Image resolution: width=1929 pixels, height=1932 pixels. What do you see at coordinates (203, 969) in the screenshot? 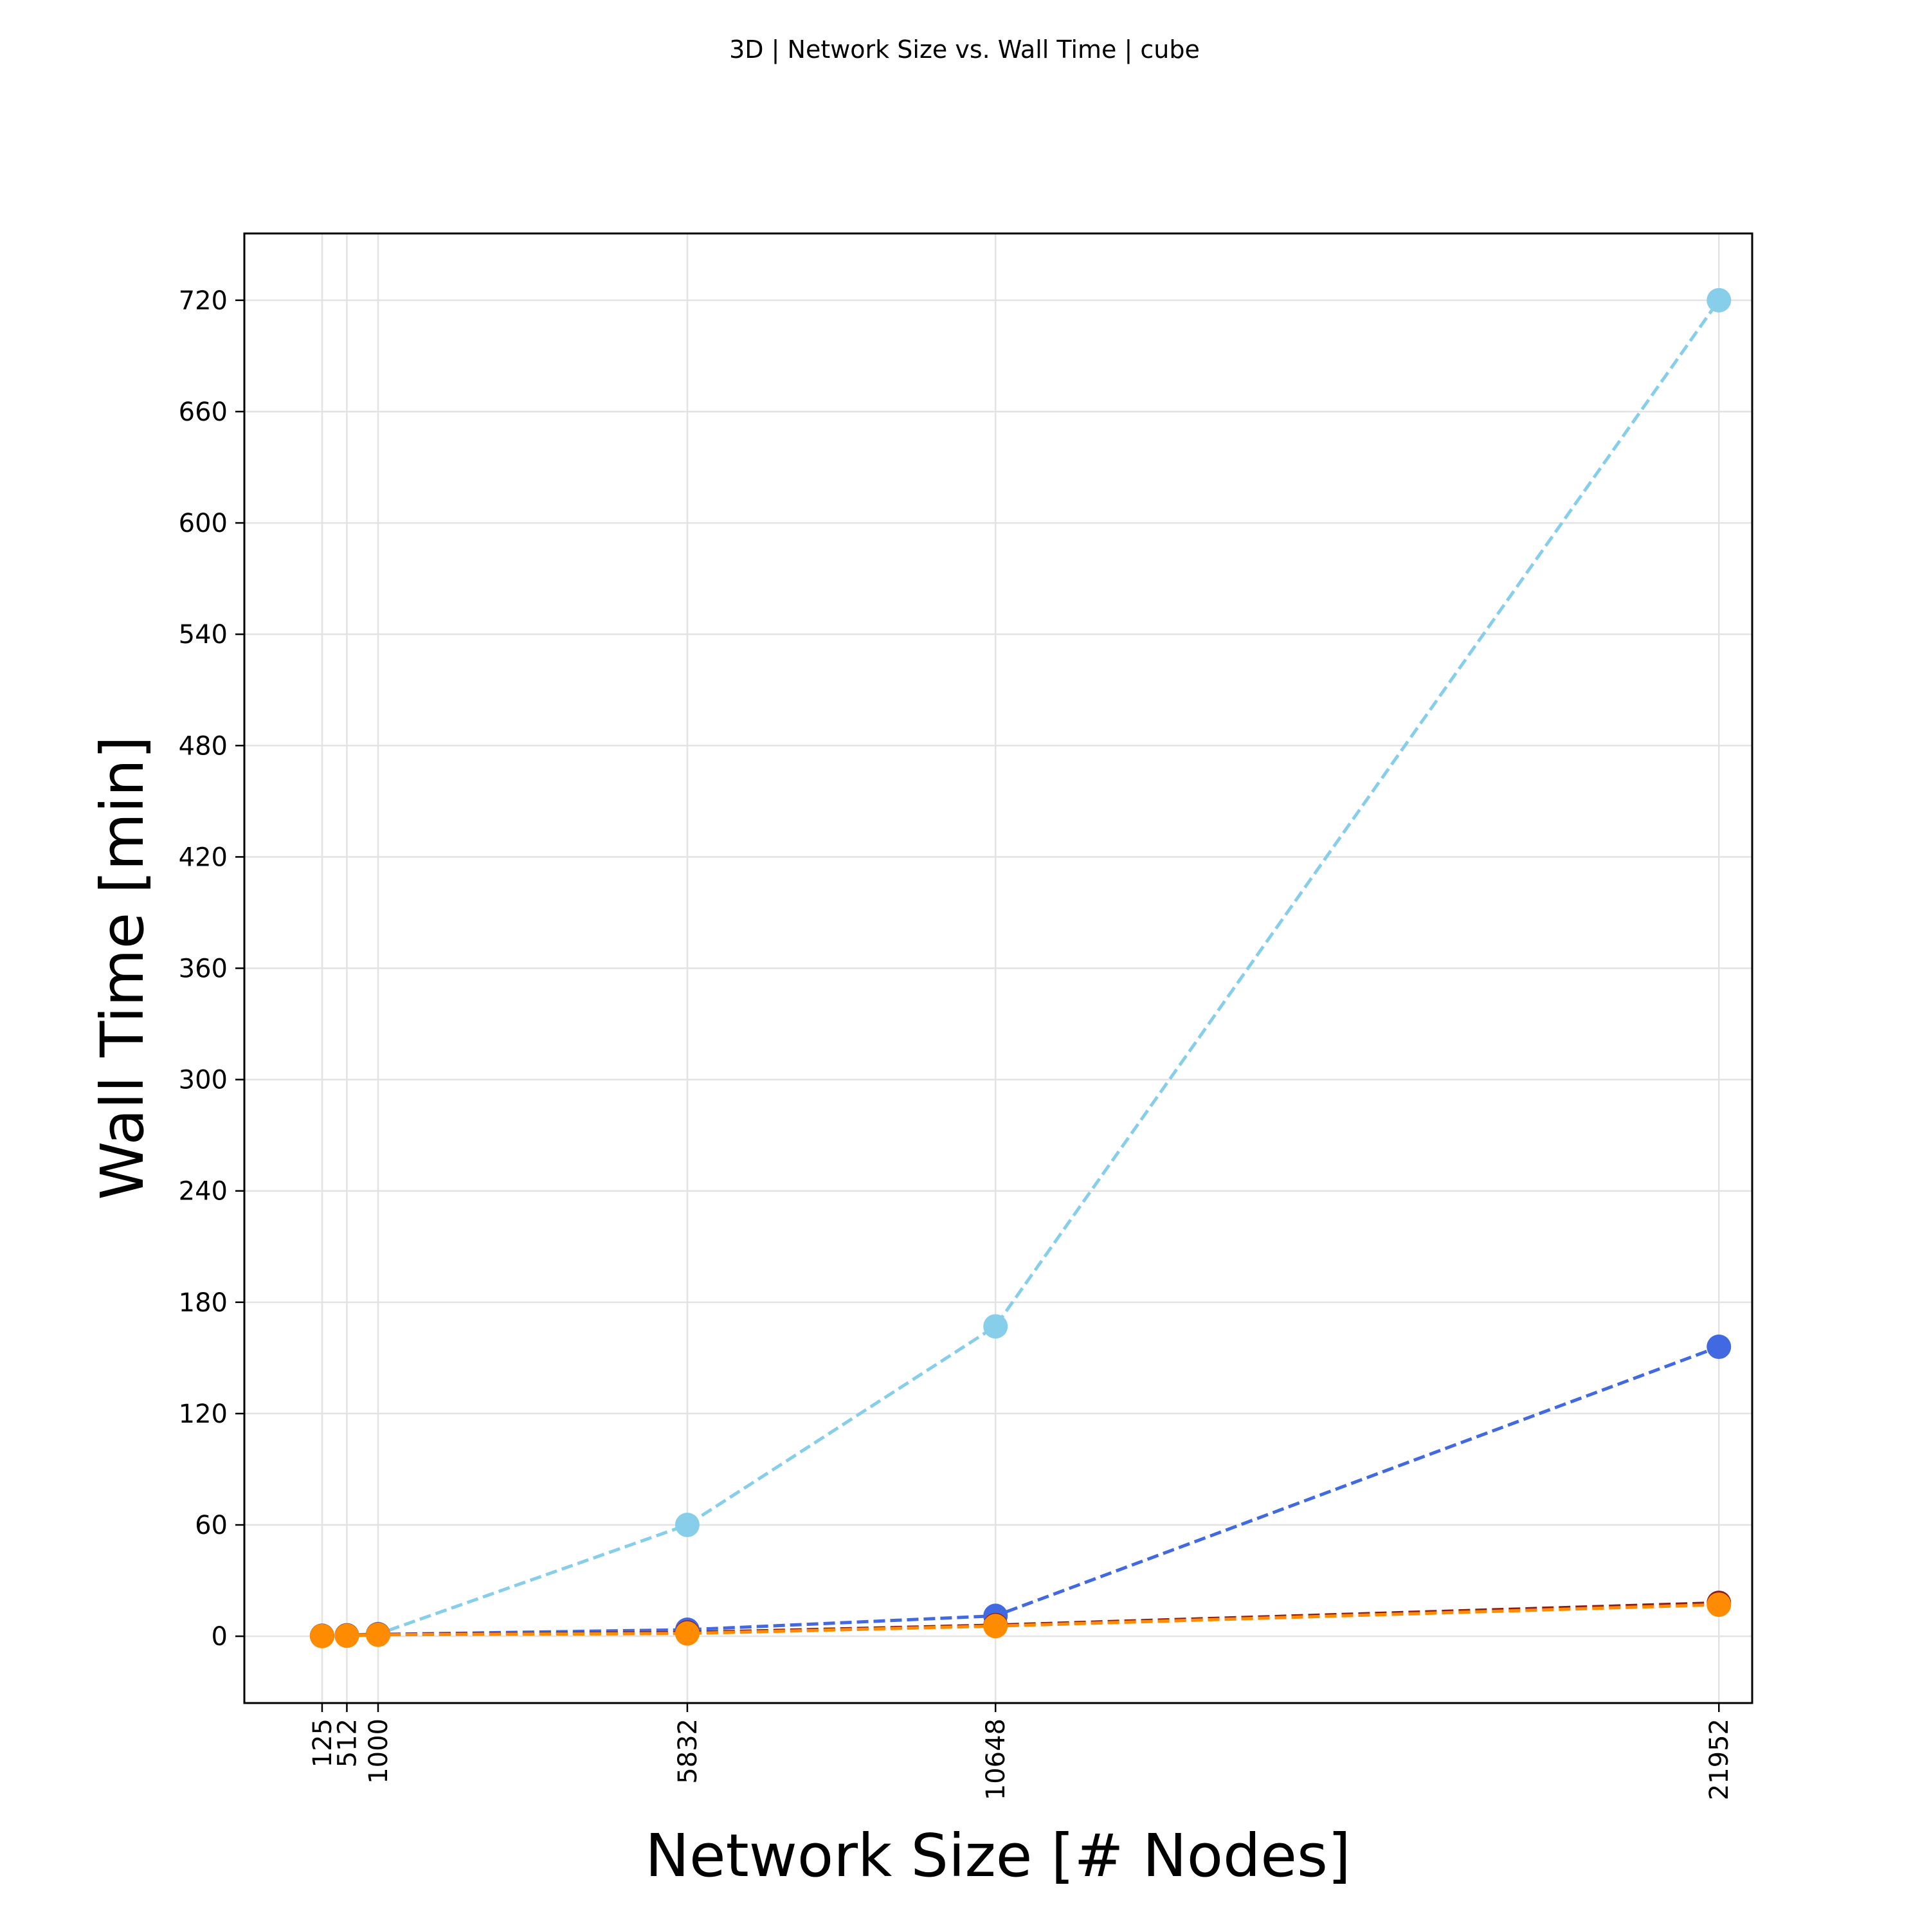
I see `y-tick-label: 360` at bounding box center [203, 969].